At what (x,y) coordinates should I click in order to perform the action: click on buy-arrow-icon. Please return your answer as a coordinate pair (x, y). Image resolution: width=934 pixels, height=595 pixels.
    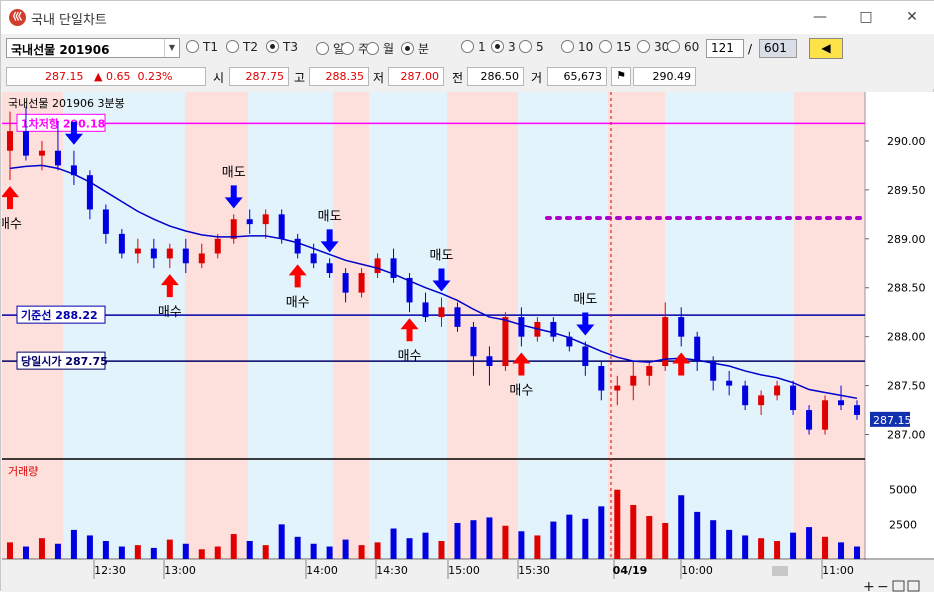
    Looking at the image, I should click on (297, 276).